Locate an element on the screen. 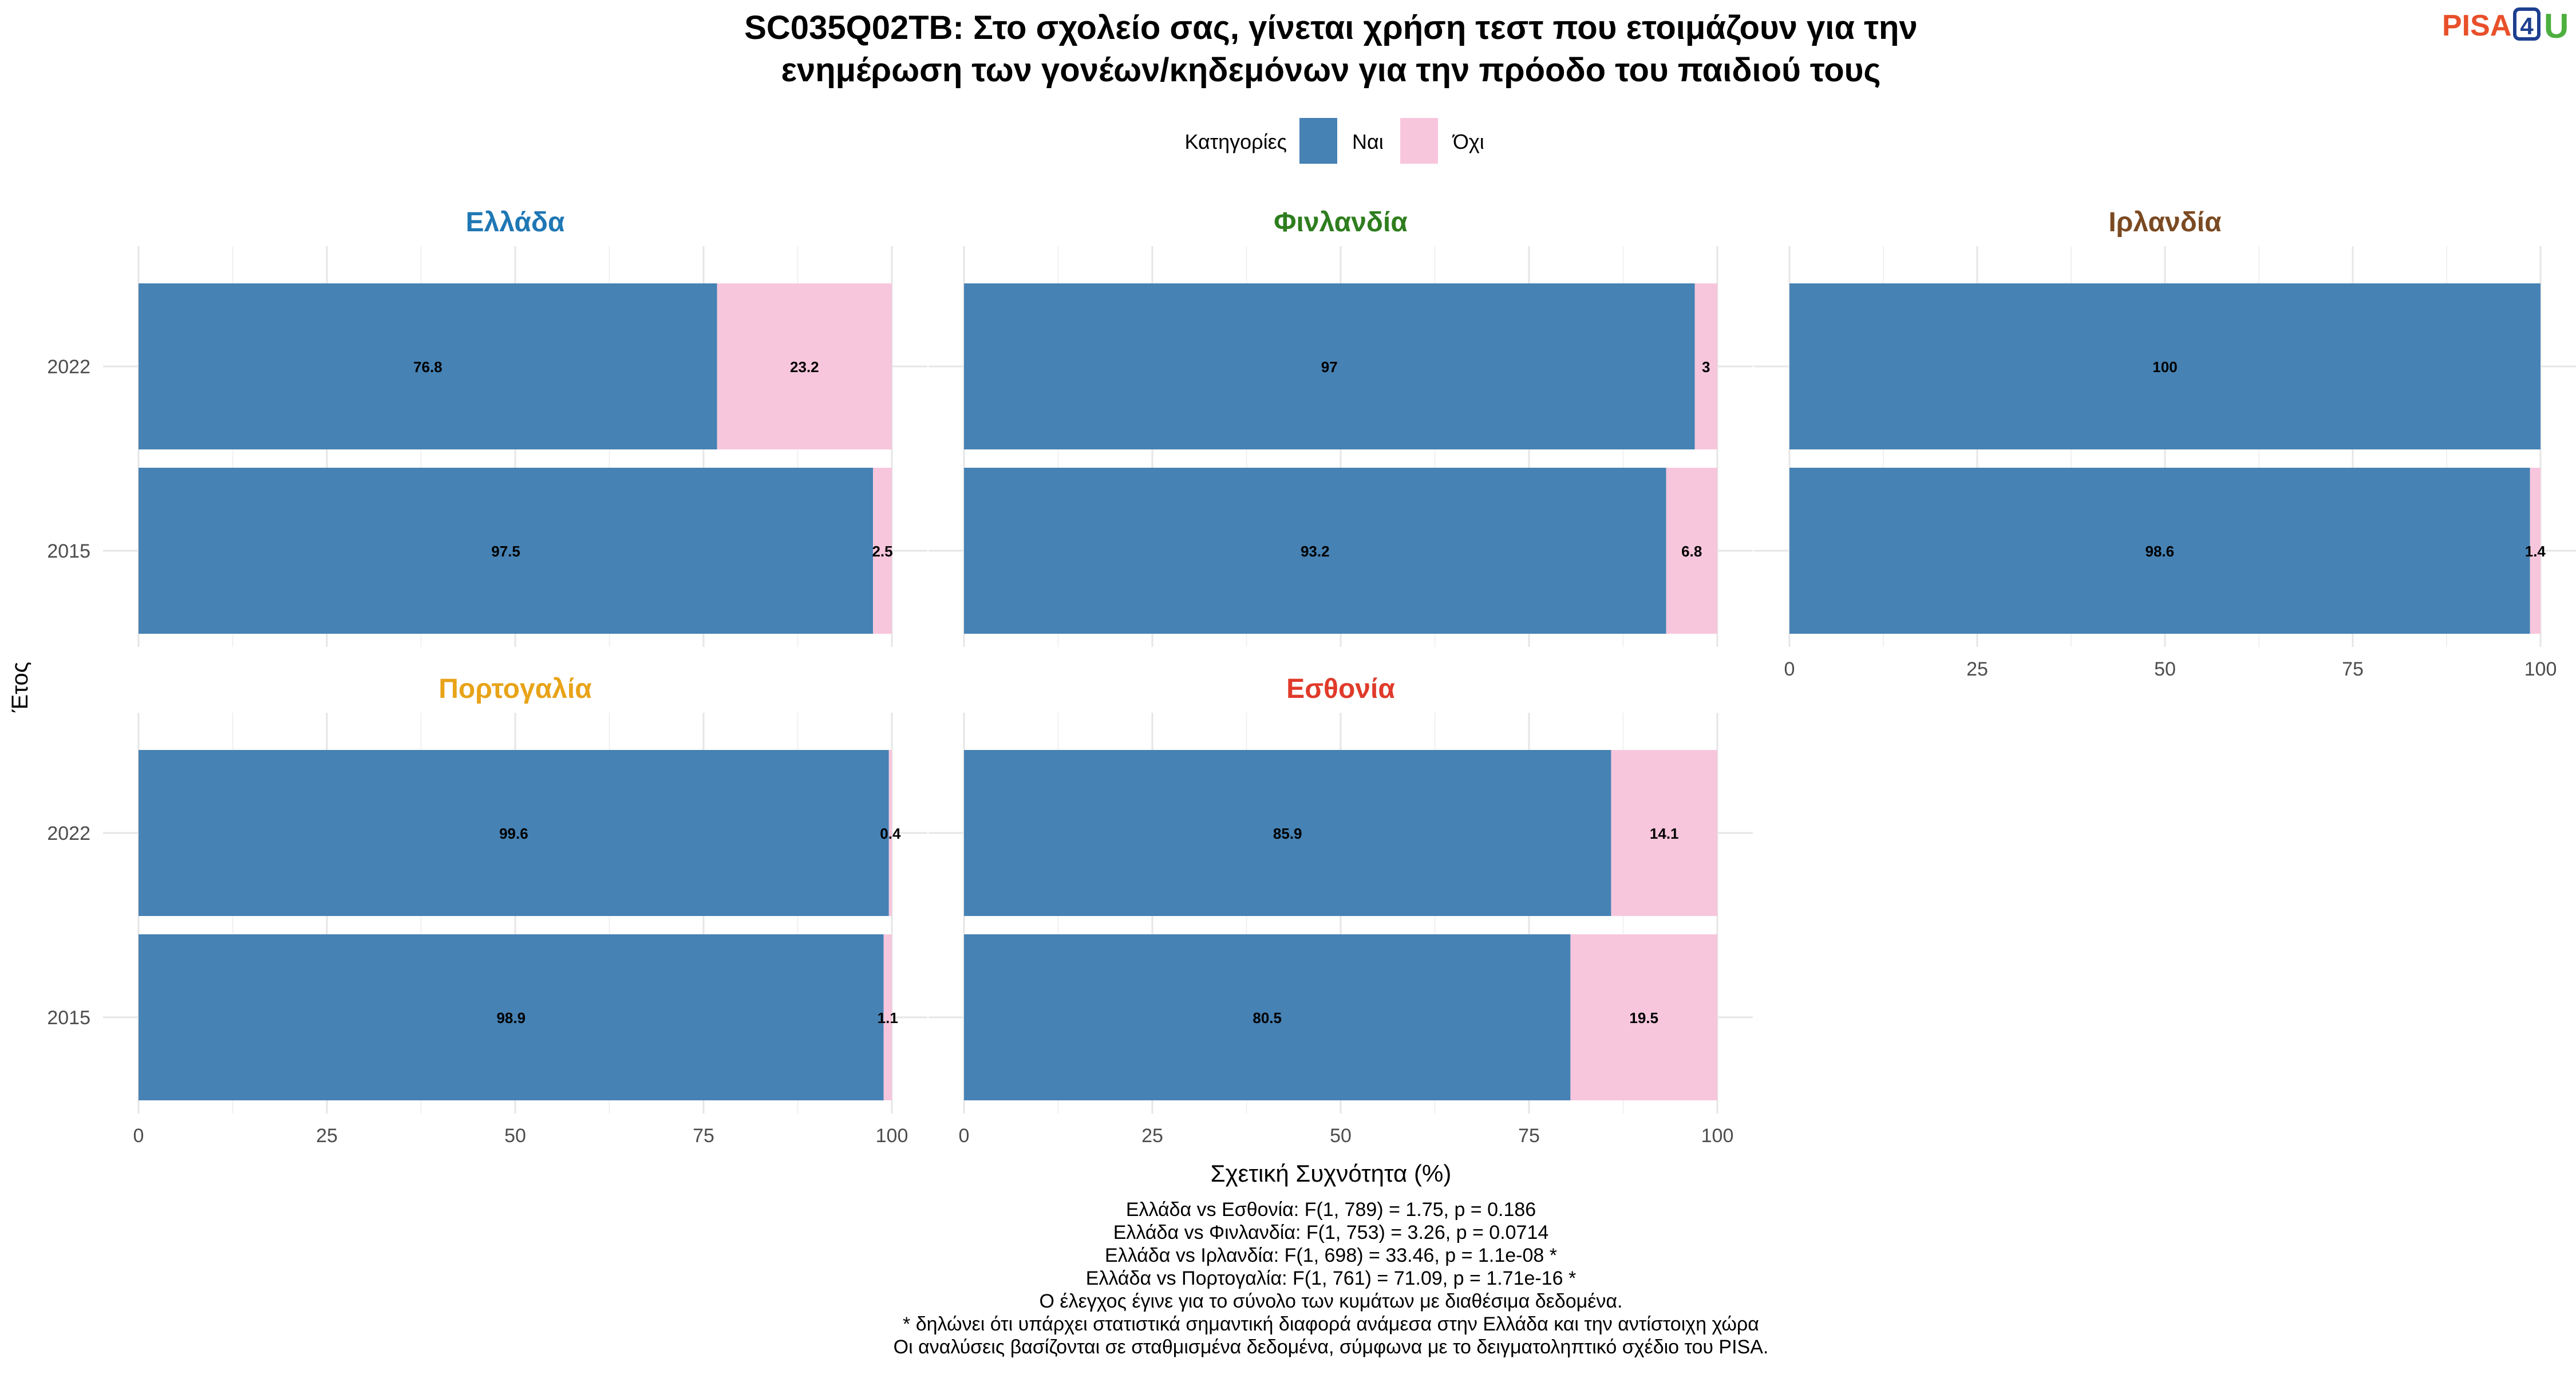  panel-5-bar-yes-2022 is located at coordinates (1287, 833).